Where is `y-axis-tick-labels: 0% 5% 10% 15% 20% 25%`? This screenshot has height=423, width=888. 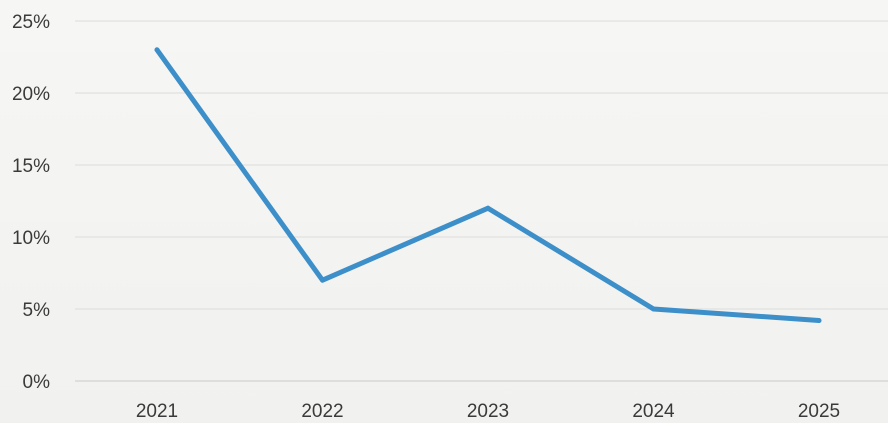 y-axis-tick-labels: 0% 5% 10% 15% 20% 25% is located at coordinates (31, 202).